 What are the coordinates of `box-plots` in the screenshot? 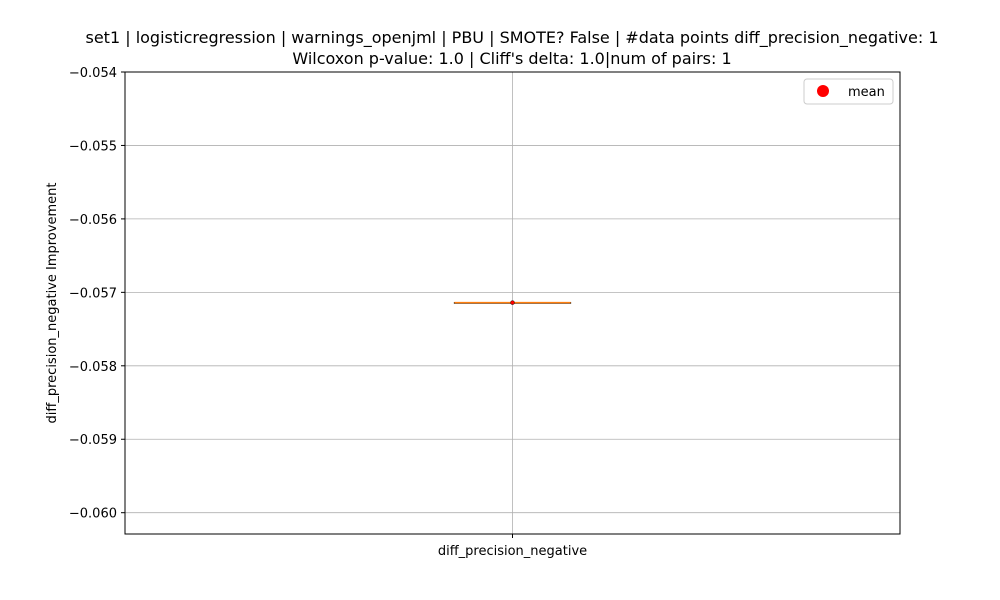 It's located at (512, 302).